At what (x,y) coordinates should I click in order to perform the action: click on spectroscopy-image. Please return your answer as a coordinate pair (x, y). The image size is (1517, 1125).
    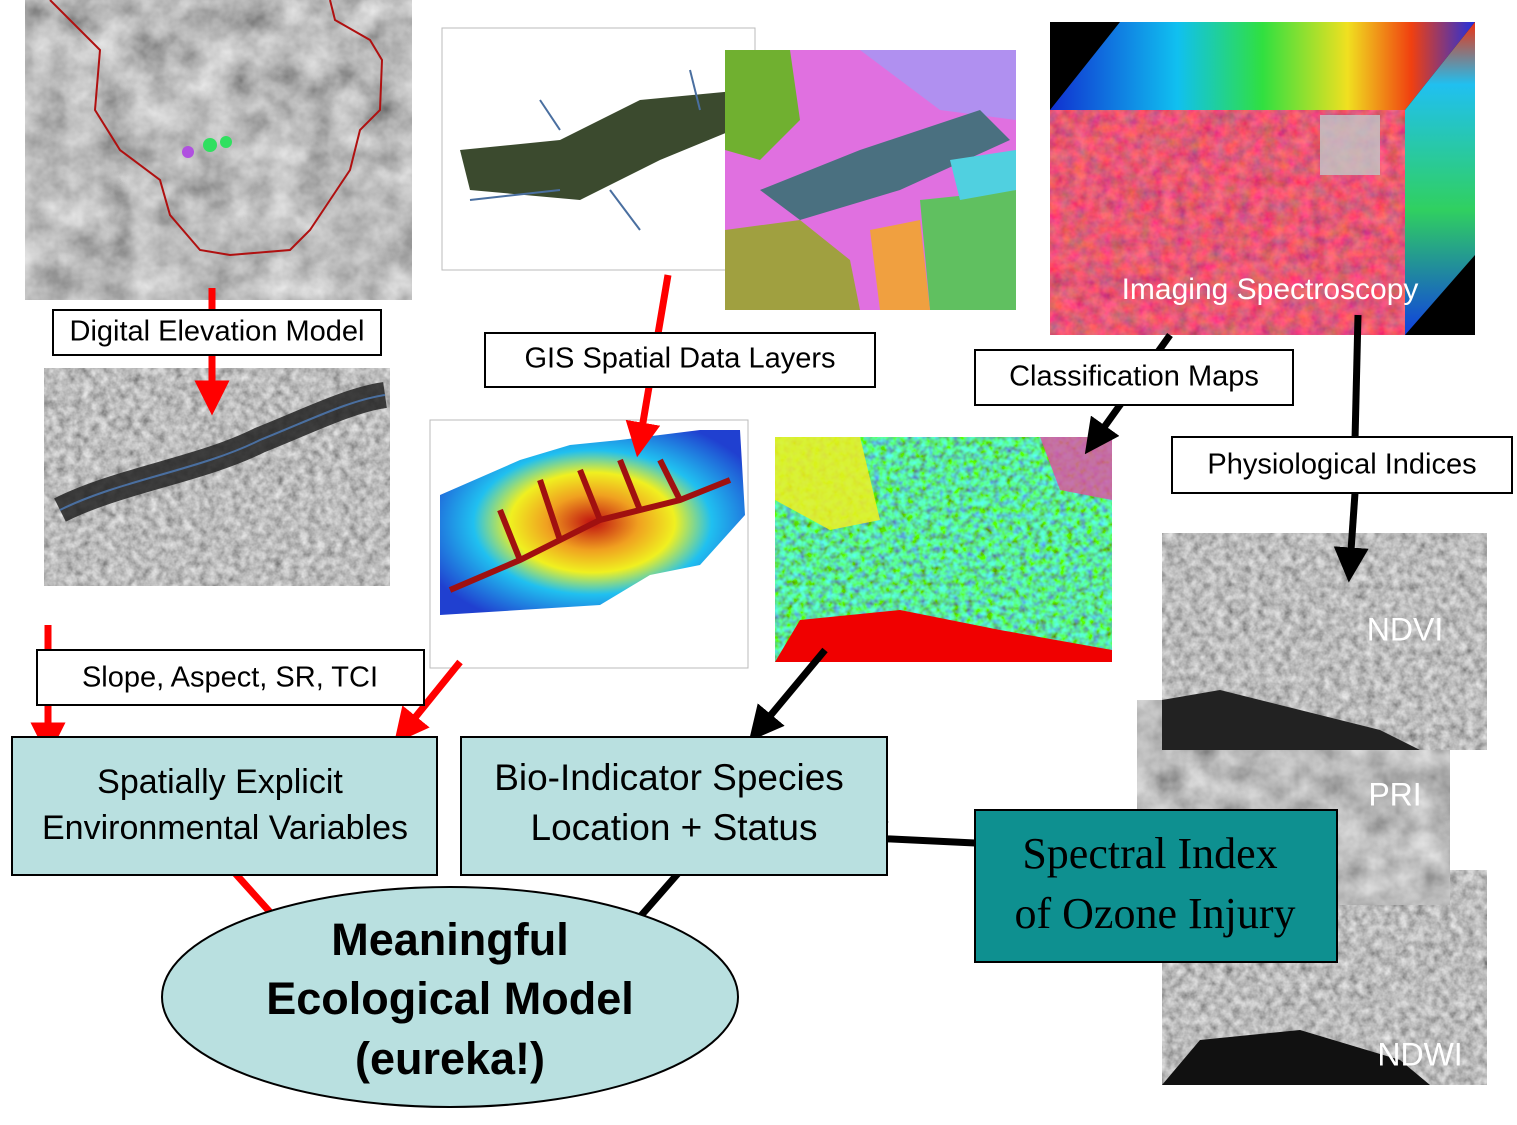
    Looking at the image, I should click on (1262, 178).